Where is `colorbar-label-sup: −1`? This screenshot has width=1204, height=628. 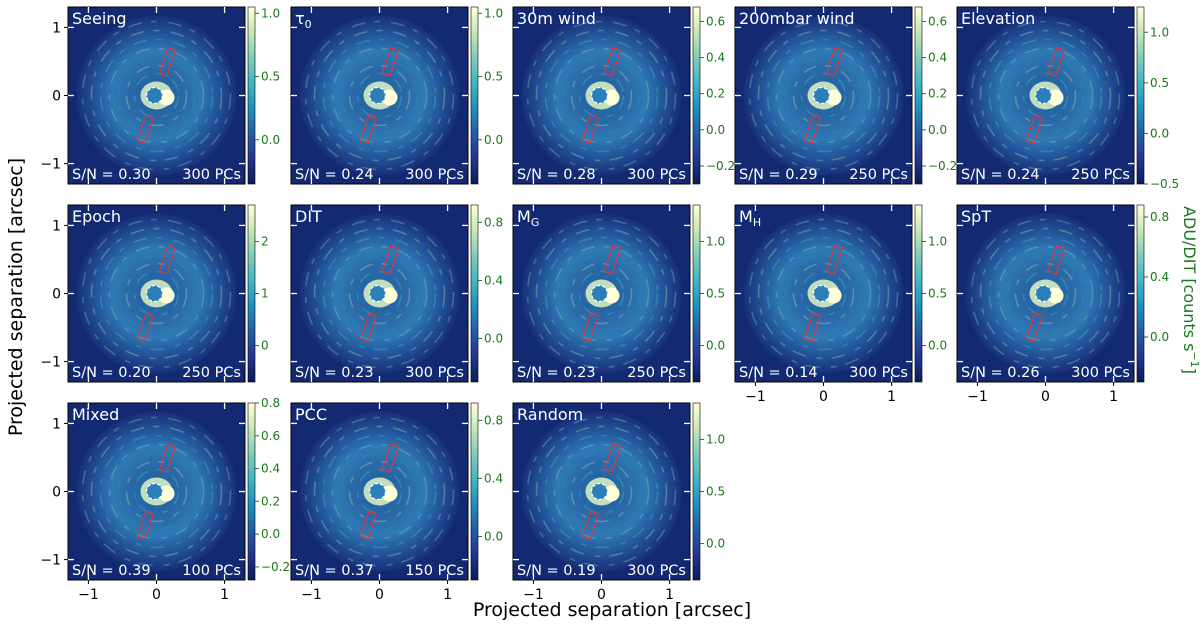
colorbar-label-sup: −1 is located at coordinates (1194, 359).